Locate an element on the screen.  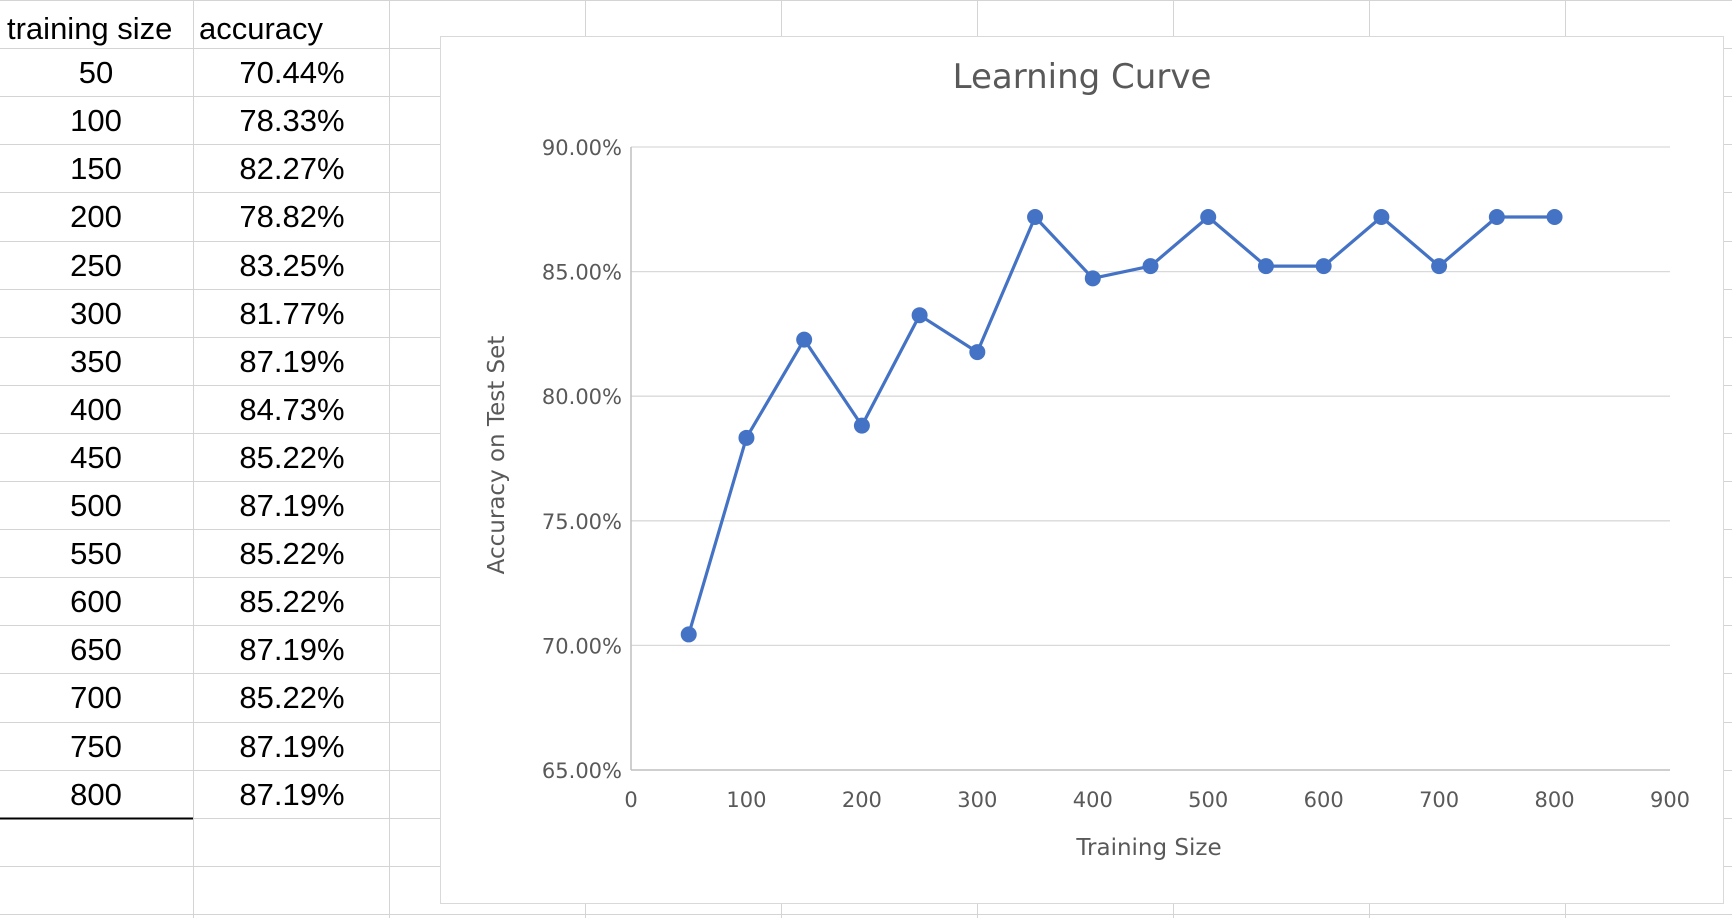
y-tick-label: 85.00% is located at coordinates (582, 273).